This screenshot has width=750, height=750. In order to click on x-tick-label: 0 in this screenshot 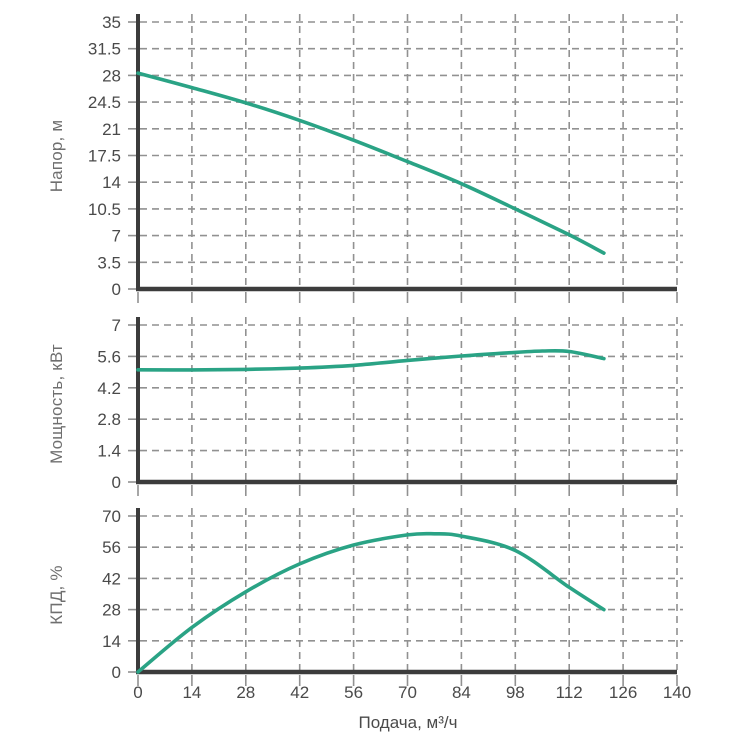, I will do `click(137, 692)`.